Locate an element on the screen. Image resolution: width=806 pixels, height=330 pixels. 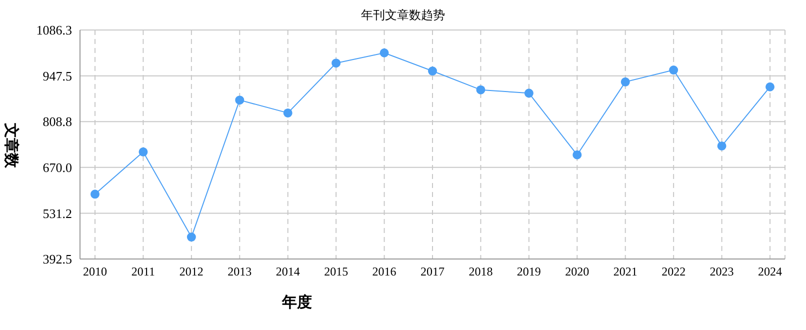
x-tick-label: 2024 is located at coordinates (770, 271).